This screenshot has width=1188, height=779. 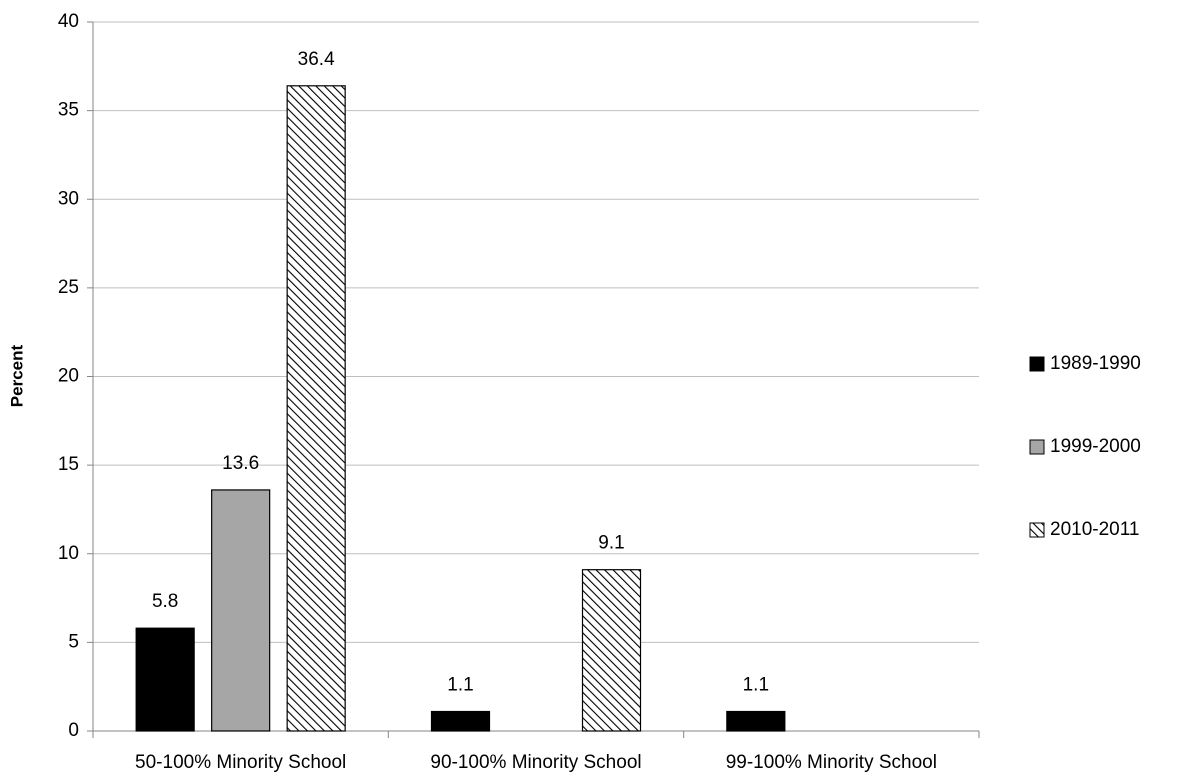 What do you see at coordinates (240, 463) in the screenshot?
I see `value-label: 13.6` at bounding box center [240, 463].